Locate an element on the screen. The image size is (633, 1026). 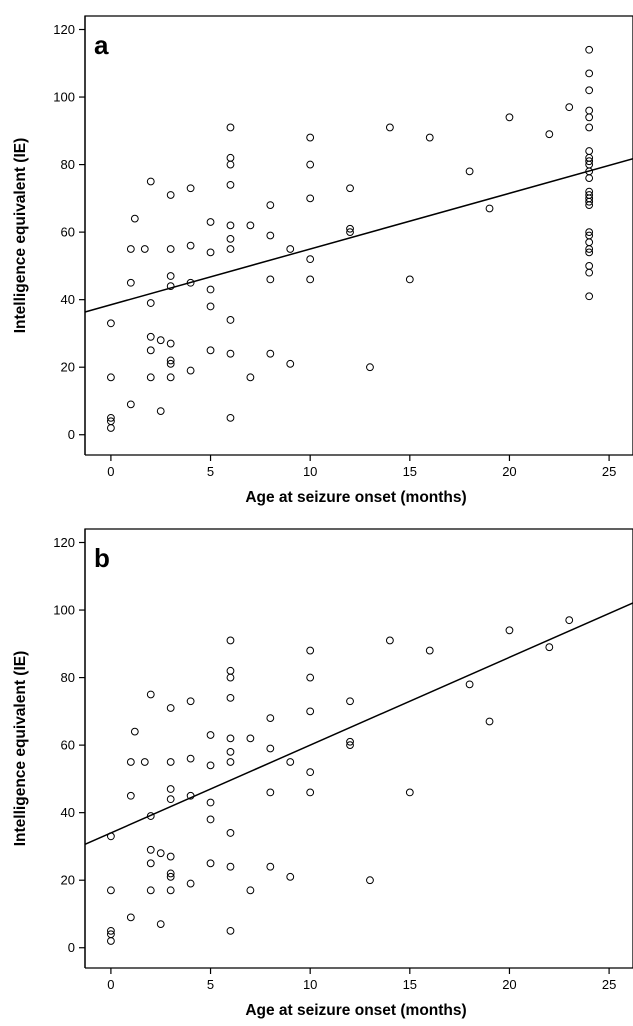
panel-label: b is located at coordinates (102, 558).